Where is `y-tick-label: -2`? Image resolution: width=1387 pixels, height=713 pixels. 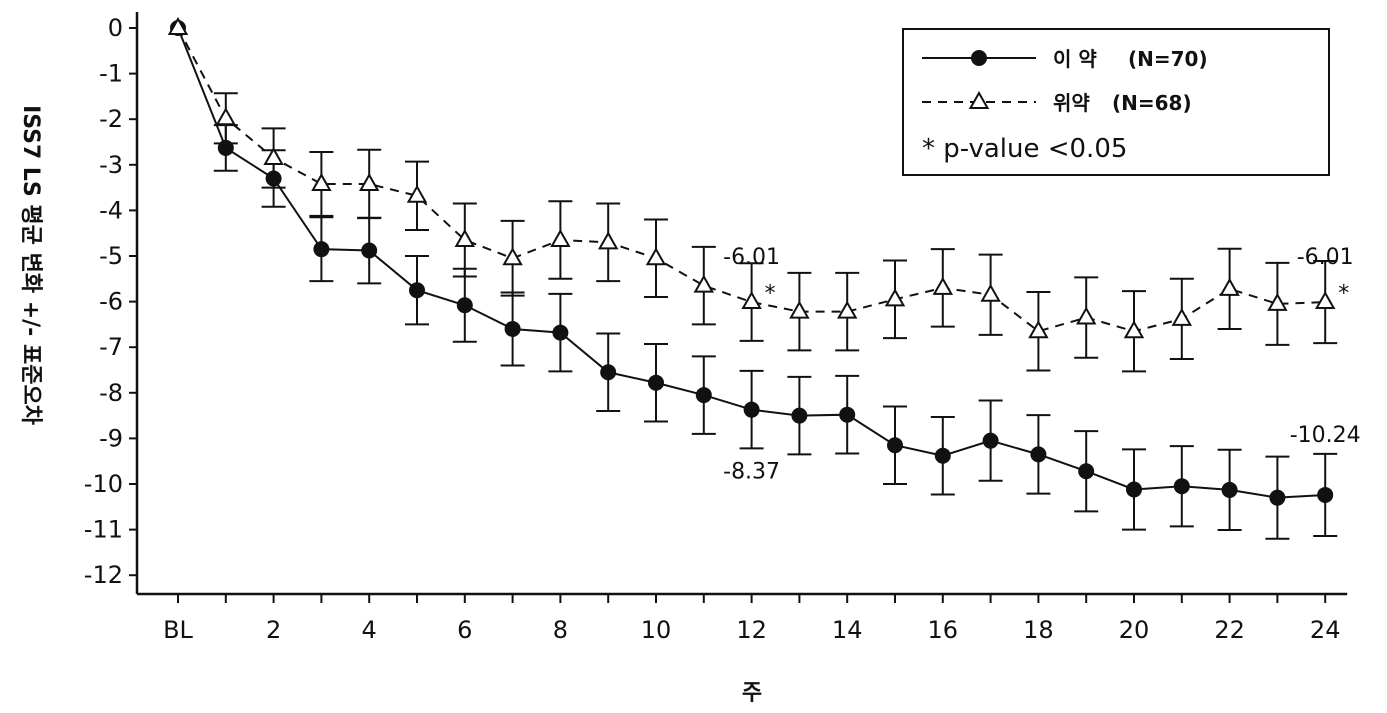
y-tick-label: -2 is located at coordinates (111, 119).